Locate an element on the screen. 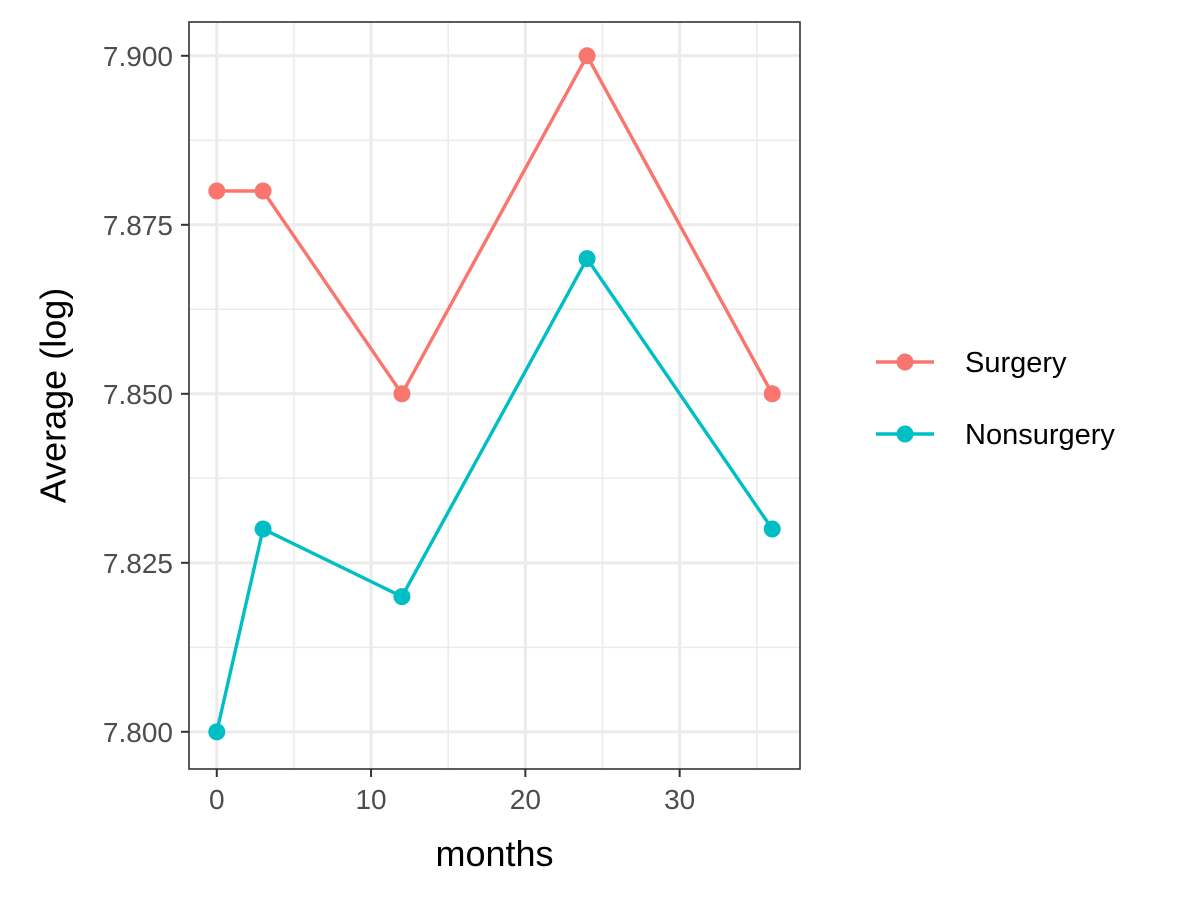  x-tick-label: 30 is located at coordinates (679, 799).